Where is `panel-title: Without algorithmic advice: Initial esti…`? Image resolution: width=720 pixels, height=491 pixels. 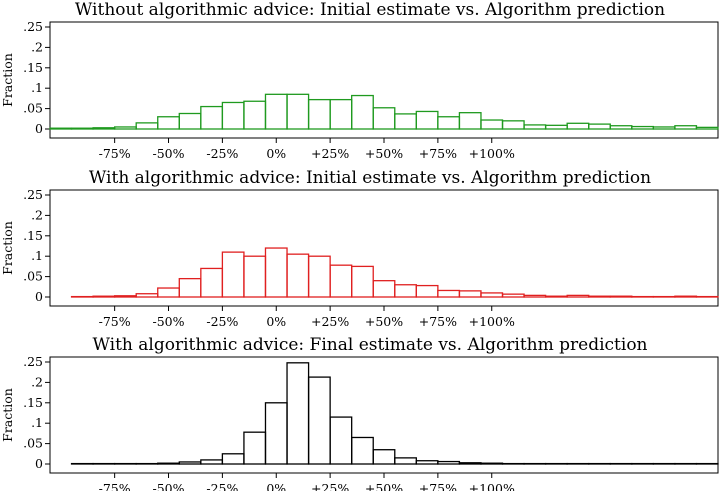 panel-title: Without algorithmic advice: Initial esti… is located at coordinates (370, 10).